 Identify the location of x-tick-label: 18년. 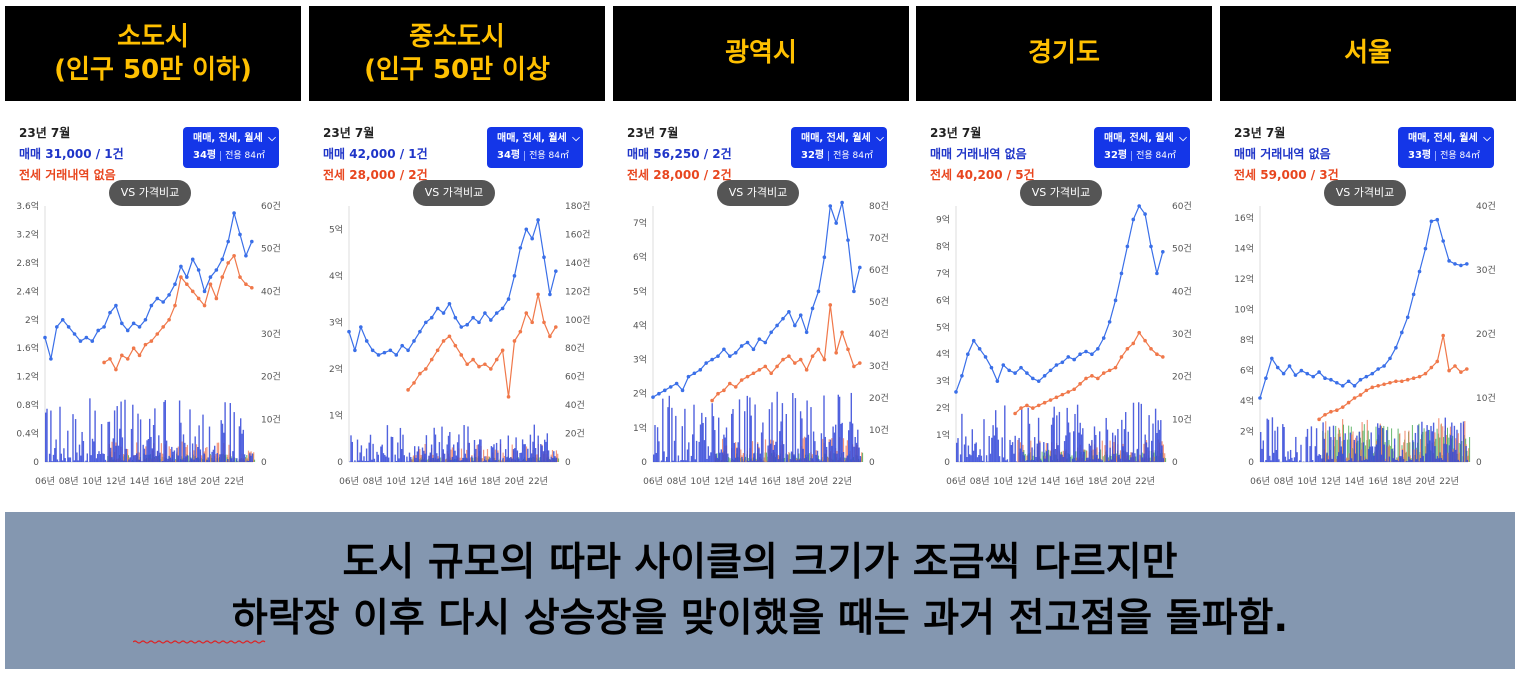
(187, 481).